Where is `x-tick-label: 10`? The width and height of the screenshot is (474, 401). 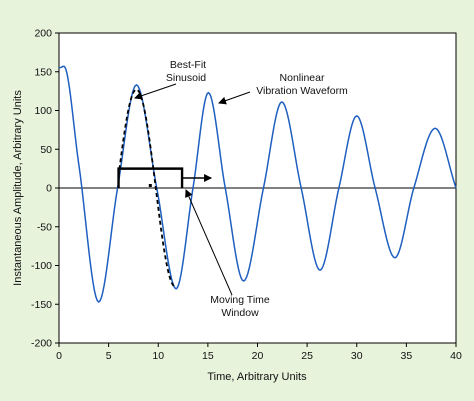
x-tick-label: 10 is located at coordinates (158, 356).